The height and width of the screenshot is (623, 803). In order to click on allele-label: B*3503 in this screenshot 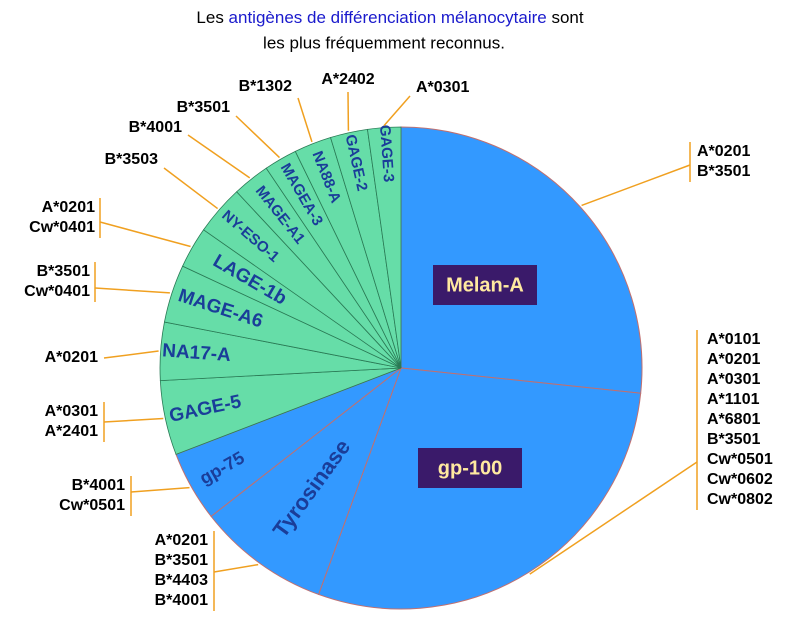, I will do `click(131, 159)`.